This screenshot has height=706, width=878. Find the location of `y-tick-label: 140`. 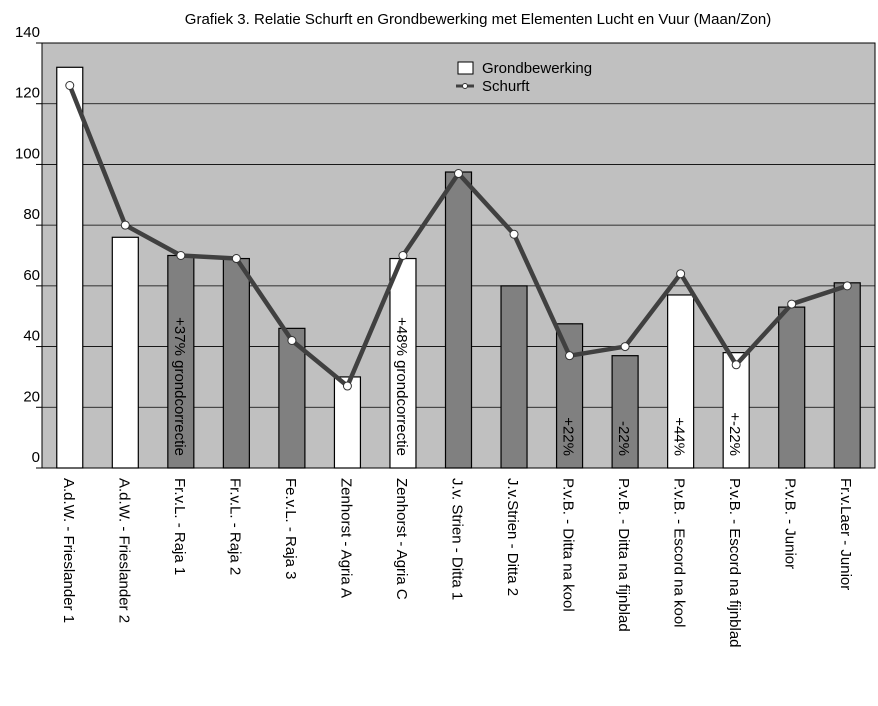

y-tick-label: 140 is located at coordinates (27, 32).